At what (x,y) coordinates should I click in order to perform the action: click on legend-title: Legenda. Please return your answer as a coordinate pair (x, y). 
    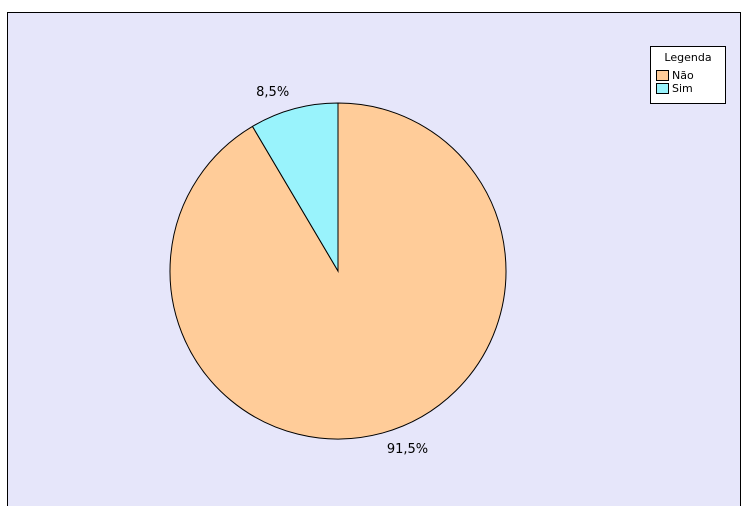
    Looking at the image, I should click on (687, 57).